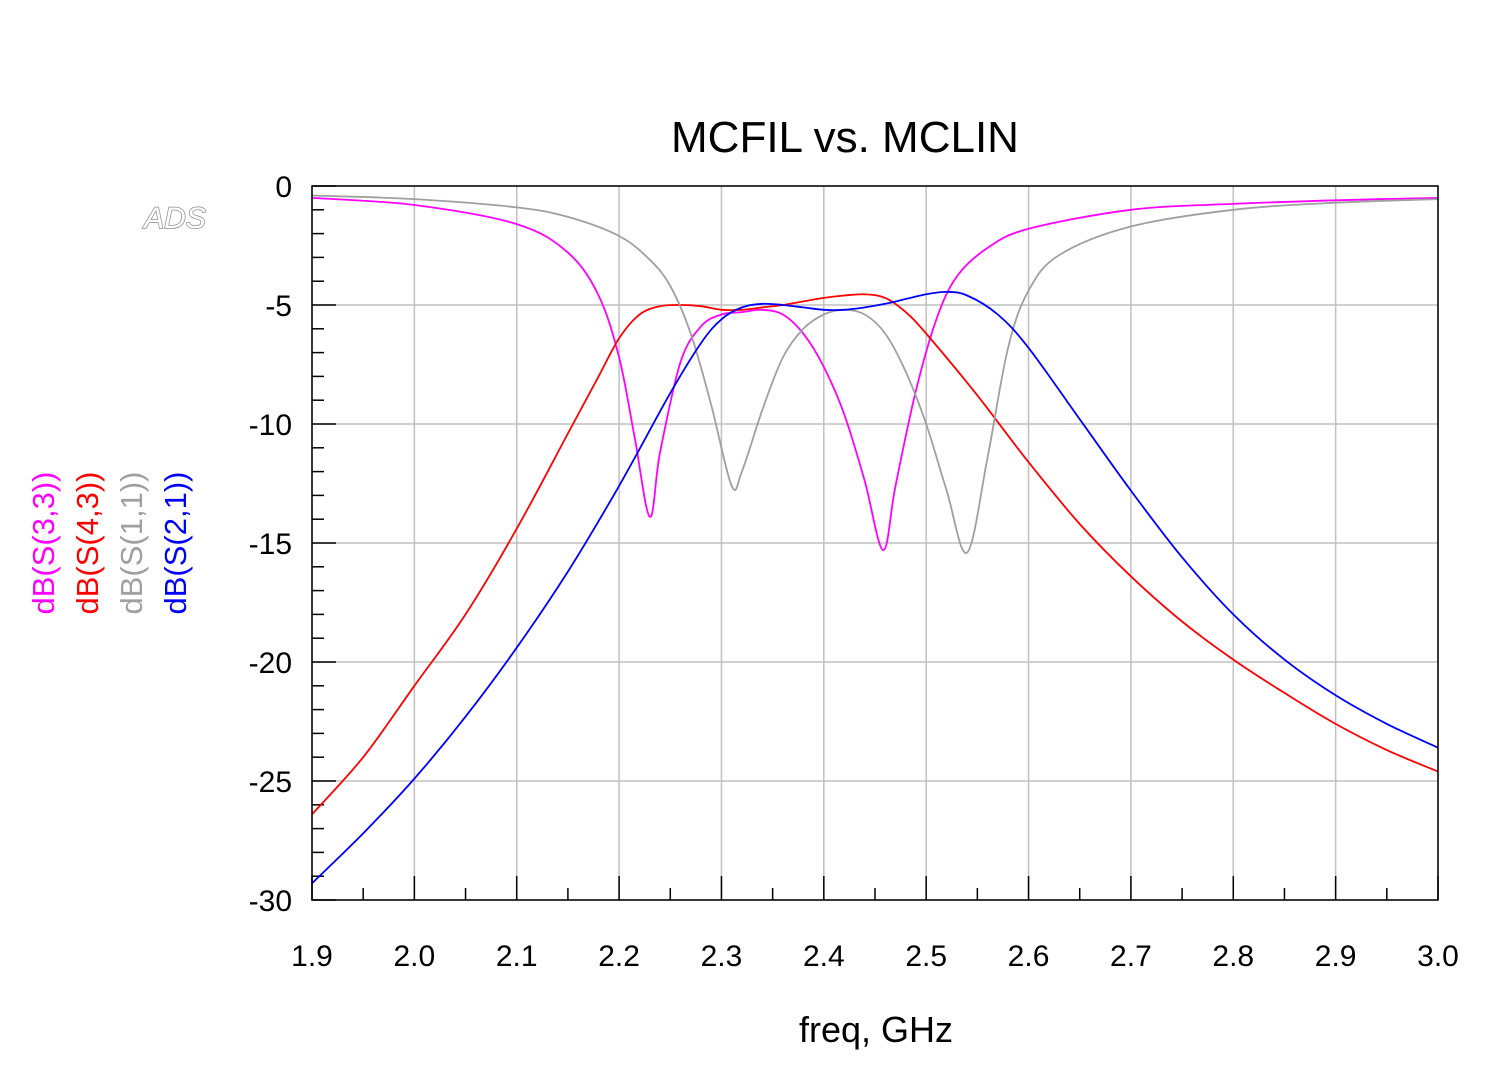 The height and width of the screenshot is (1088, 1487). I want to click on legend-entry-db-s-2-1: dB(S(2,1)), so click(175, 543).